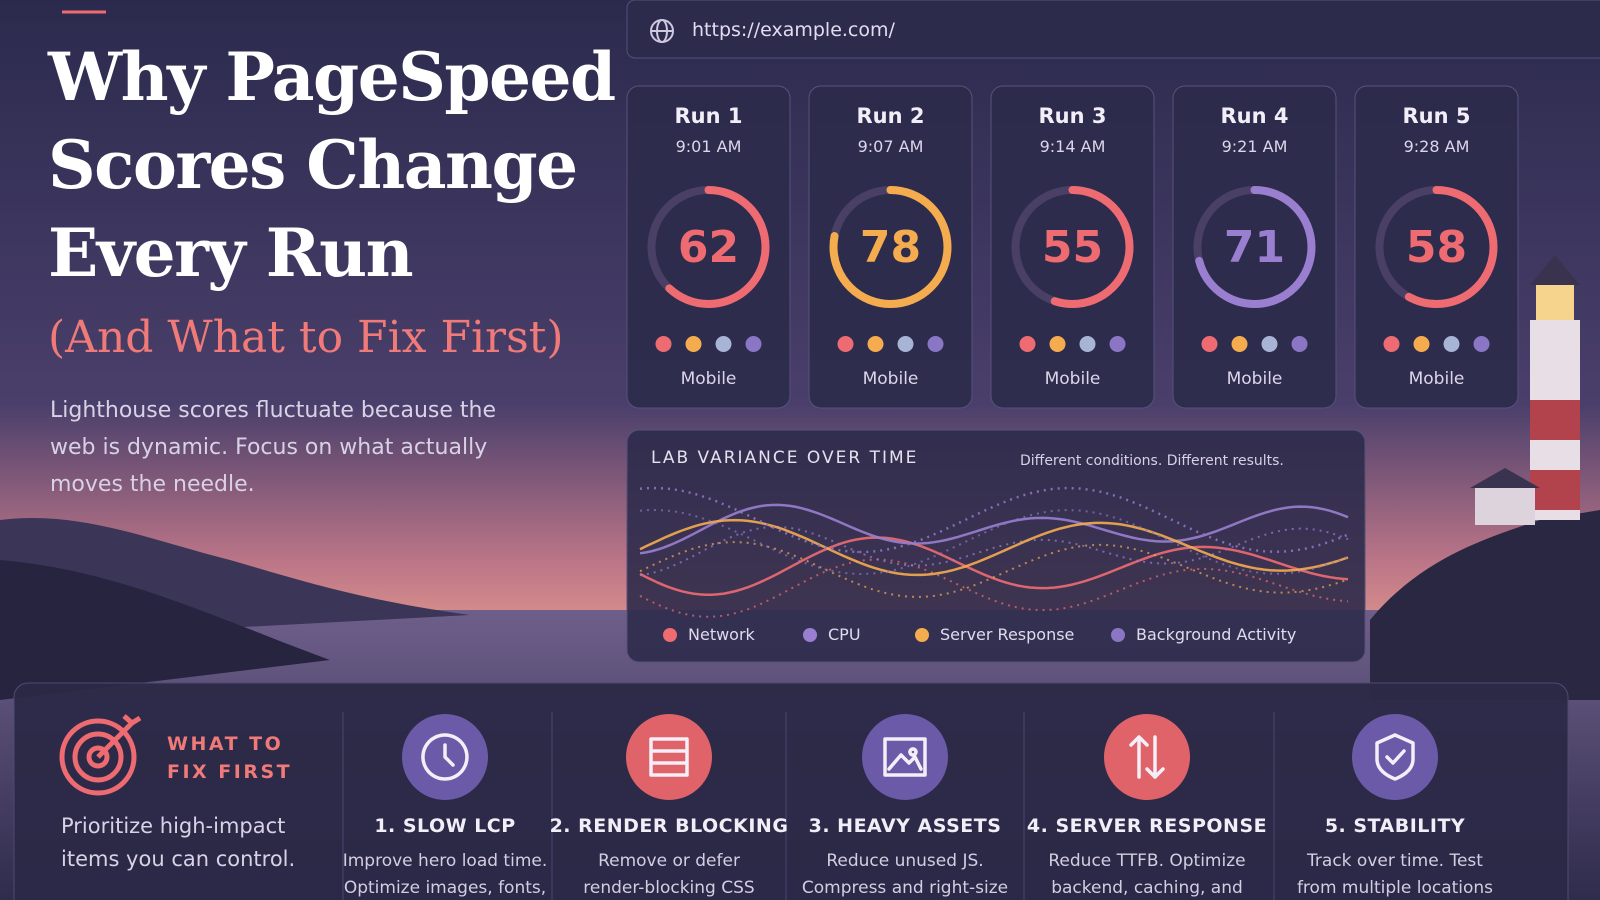 The image size is (1600, 900). What do you see at coordinates (332, 77) in the screenshot?
I see `title-line: Why PageSpeed` at bounding box center [332, 77].